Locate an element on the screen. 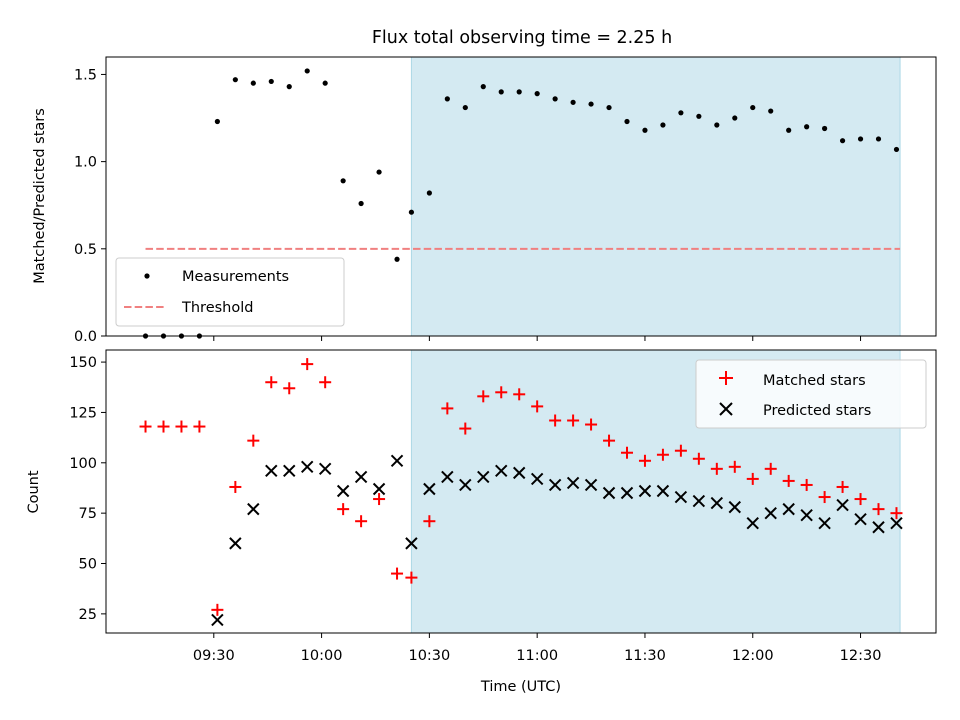 Image resolution: width=960 pixels, height=720 pixels. bottom-y-tick-label: 50 is located at coordinates (88, 565).